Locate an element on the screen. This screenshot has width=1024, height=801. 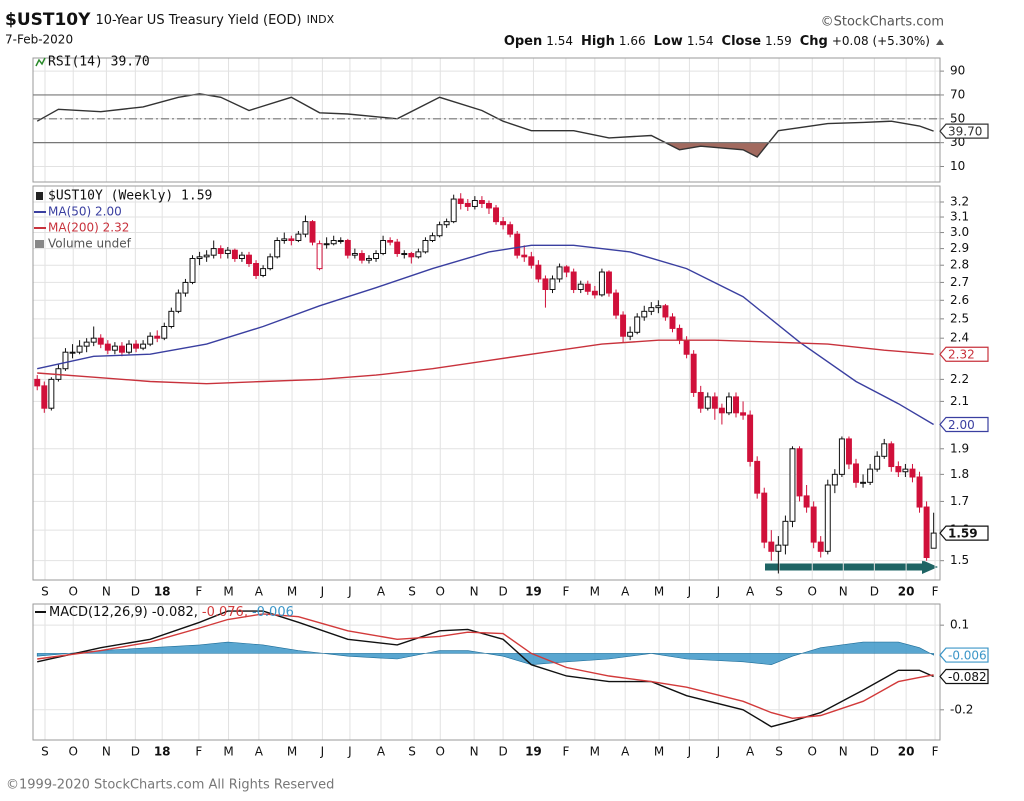
y-tick-label: 2.7 is located at coordinates (959, 282).